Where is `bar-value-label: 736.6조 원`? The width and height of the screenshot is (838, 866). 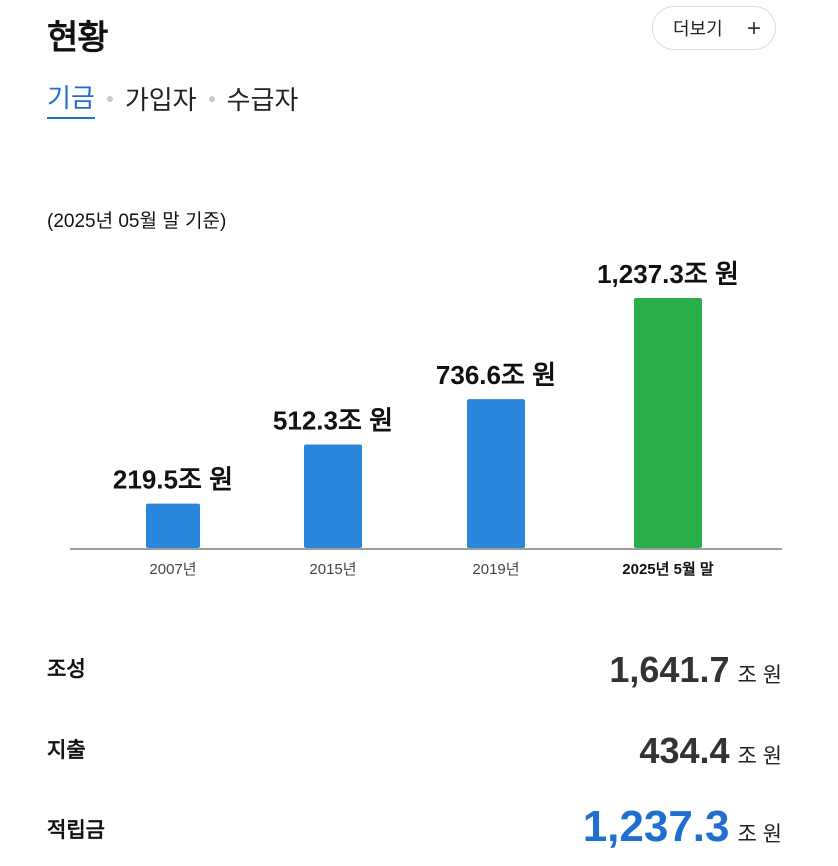
bar-value-label: 736.6조 원 is located at coordinates (496, 375).